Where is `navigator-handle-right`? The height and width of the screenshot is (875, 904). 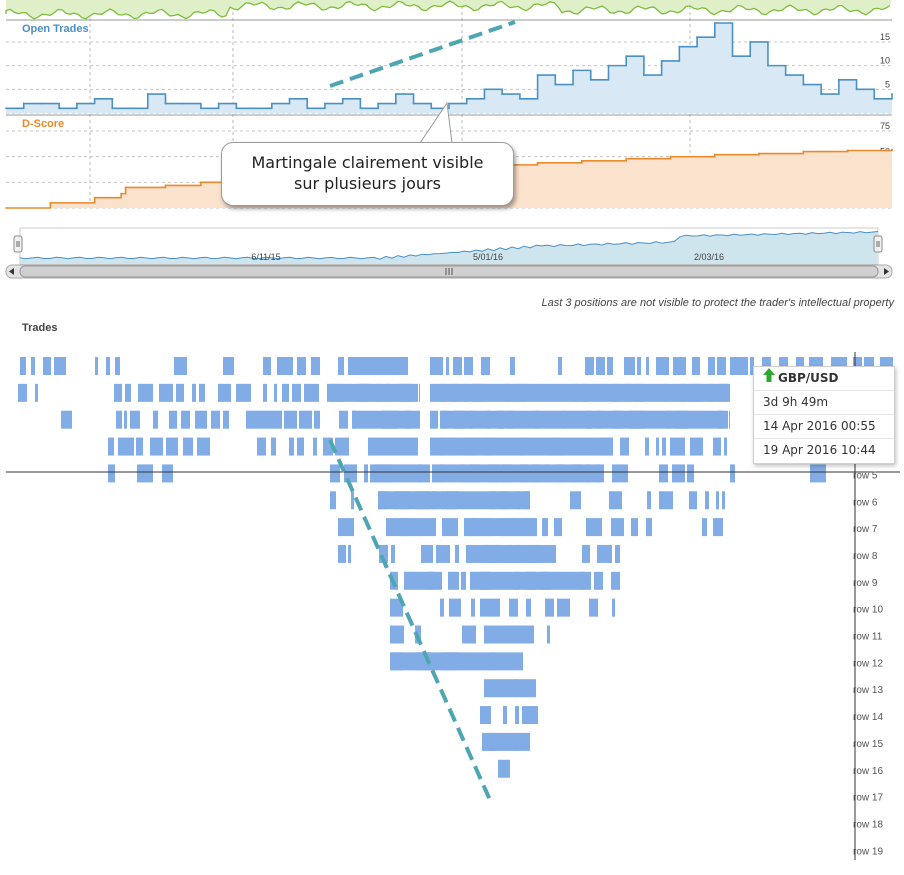
navigator-handle-right is located at coordinates (878, 244).